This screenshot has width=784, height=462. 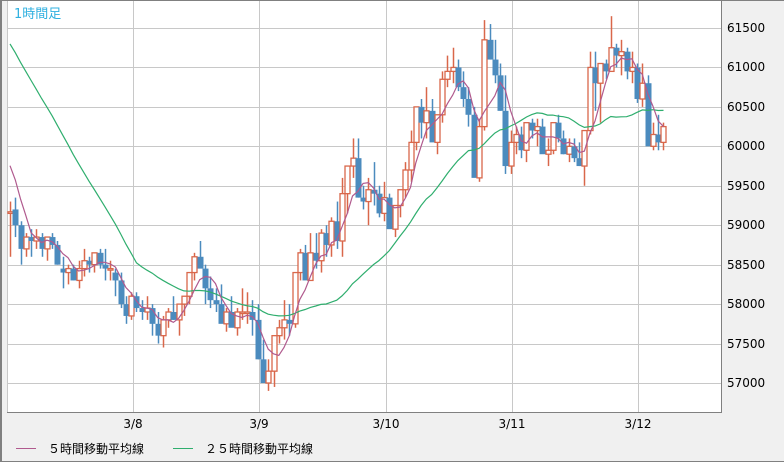 What do you see at coordinates (259, 424) in the screenshot?
I see `x-tick-label: 3/9` at bounding box center [259, 424].